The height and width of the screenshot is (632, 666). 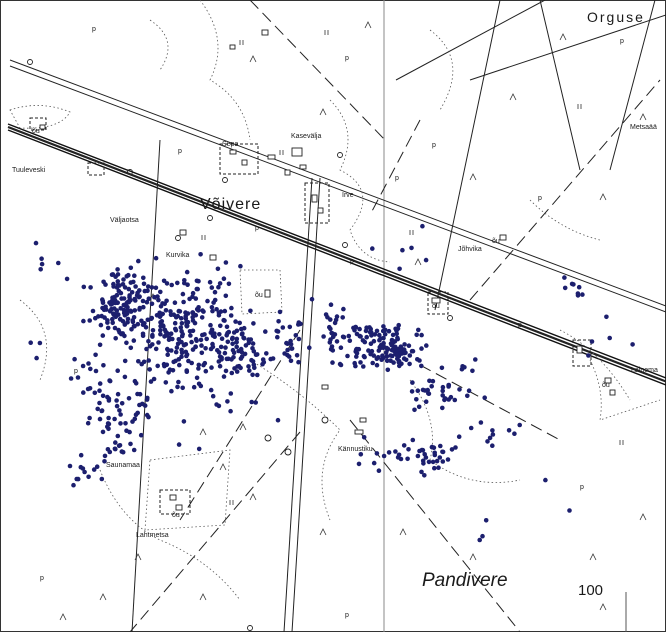 I want to click on place-johvika: Jõhvika, so click(x=470, y=249).